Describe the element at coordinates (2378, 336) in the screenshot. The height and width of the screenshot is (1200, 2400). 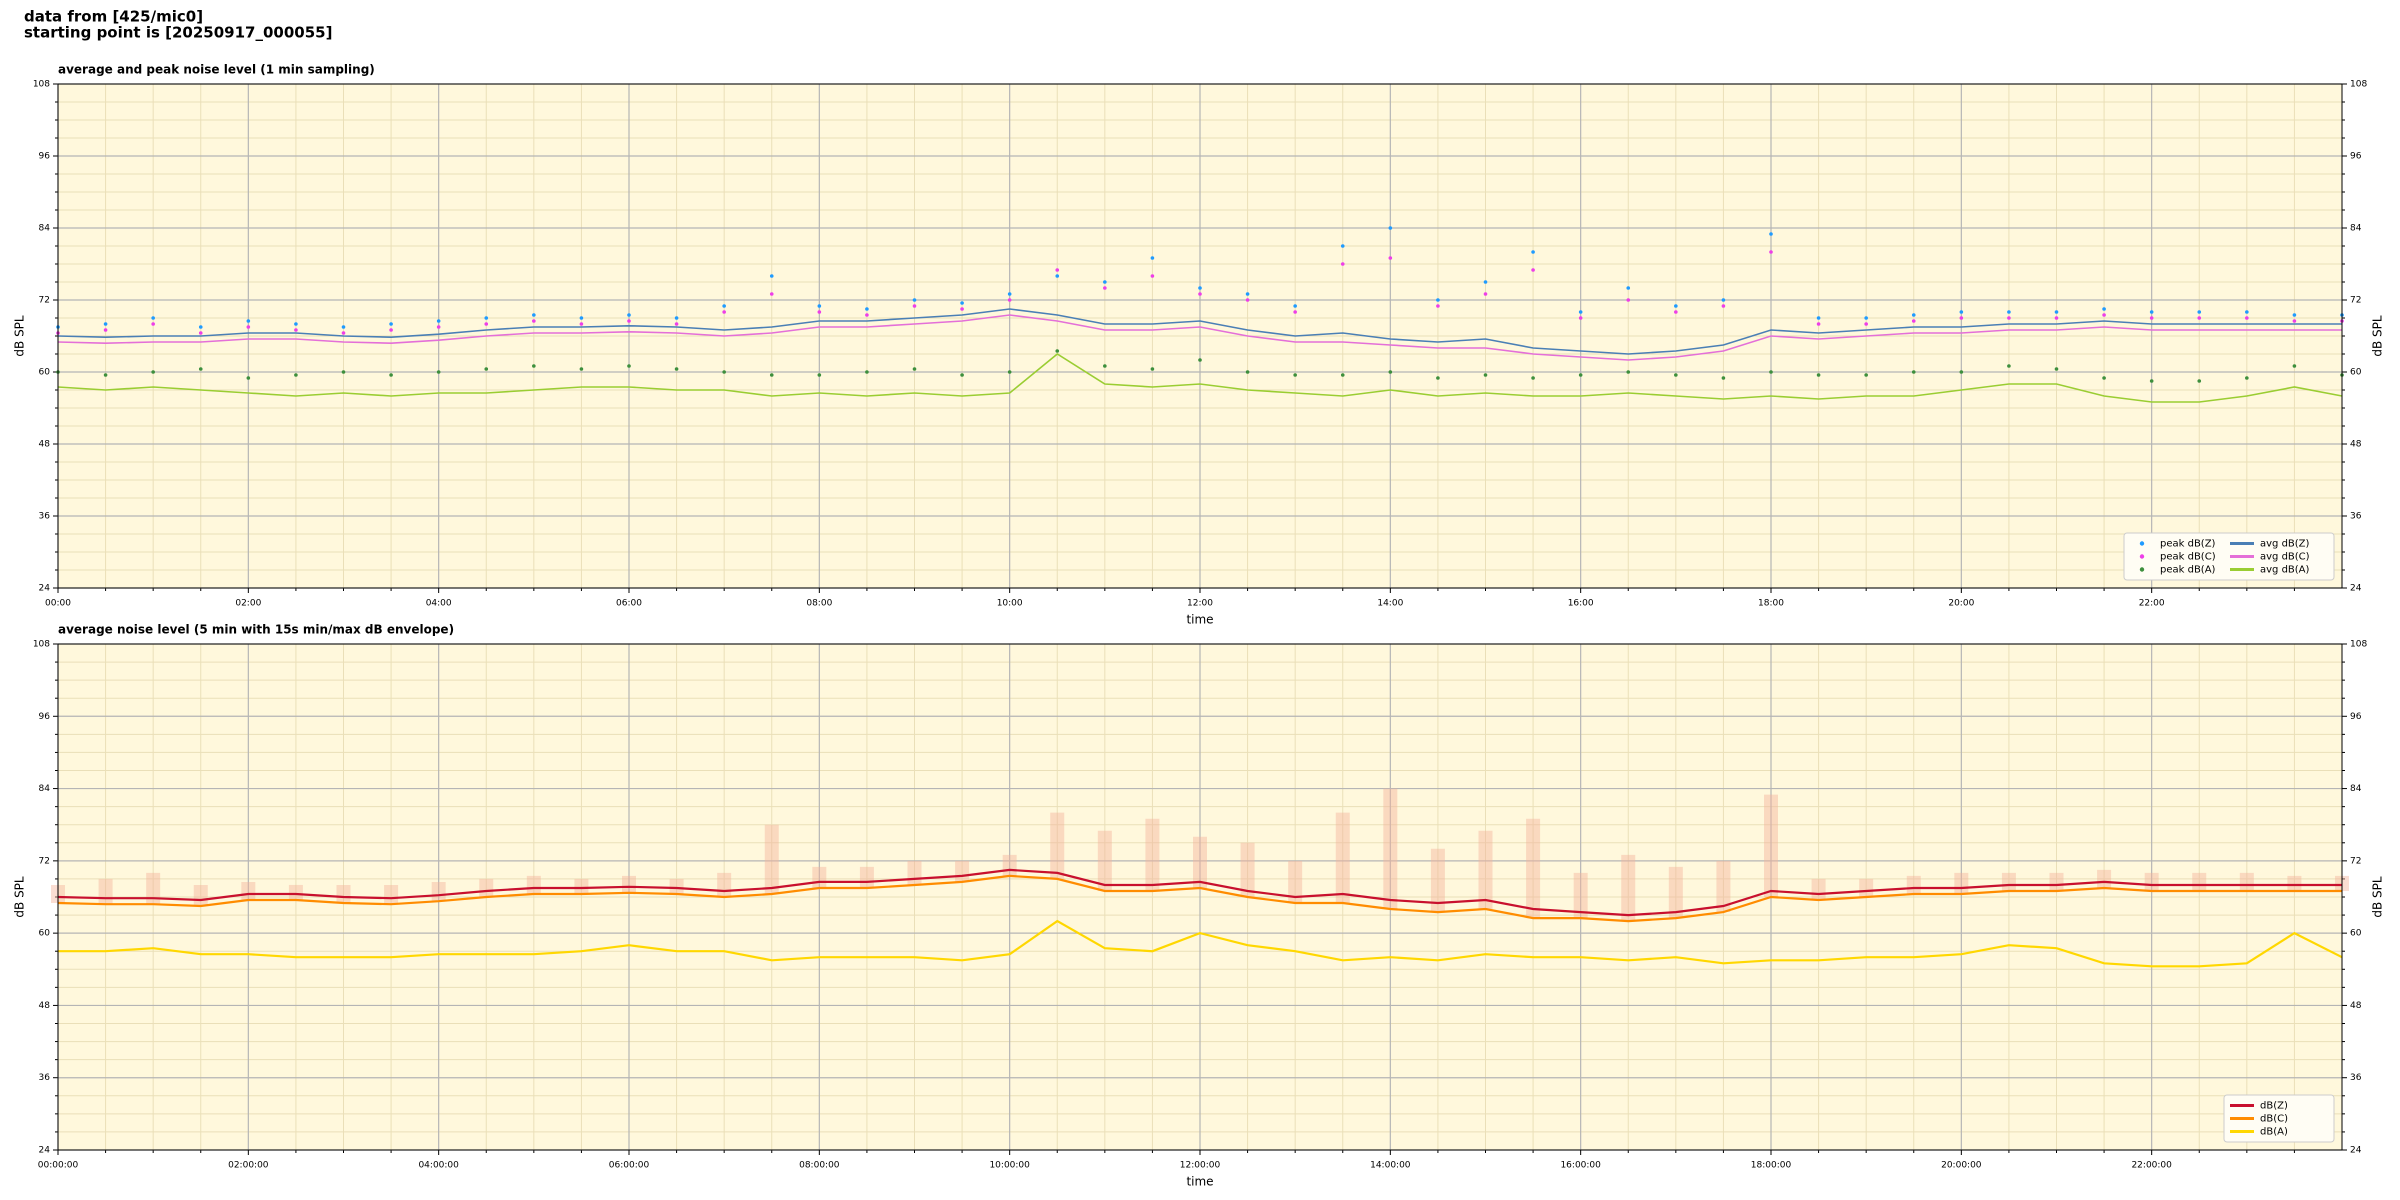
I see `y2-axis-label: dB SPL` at that location.